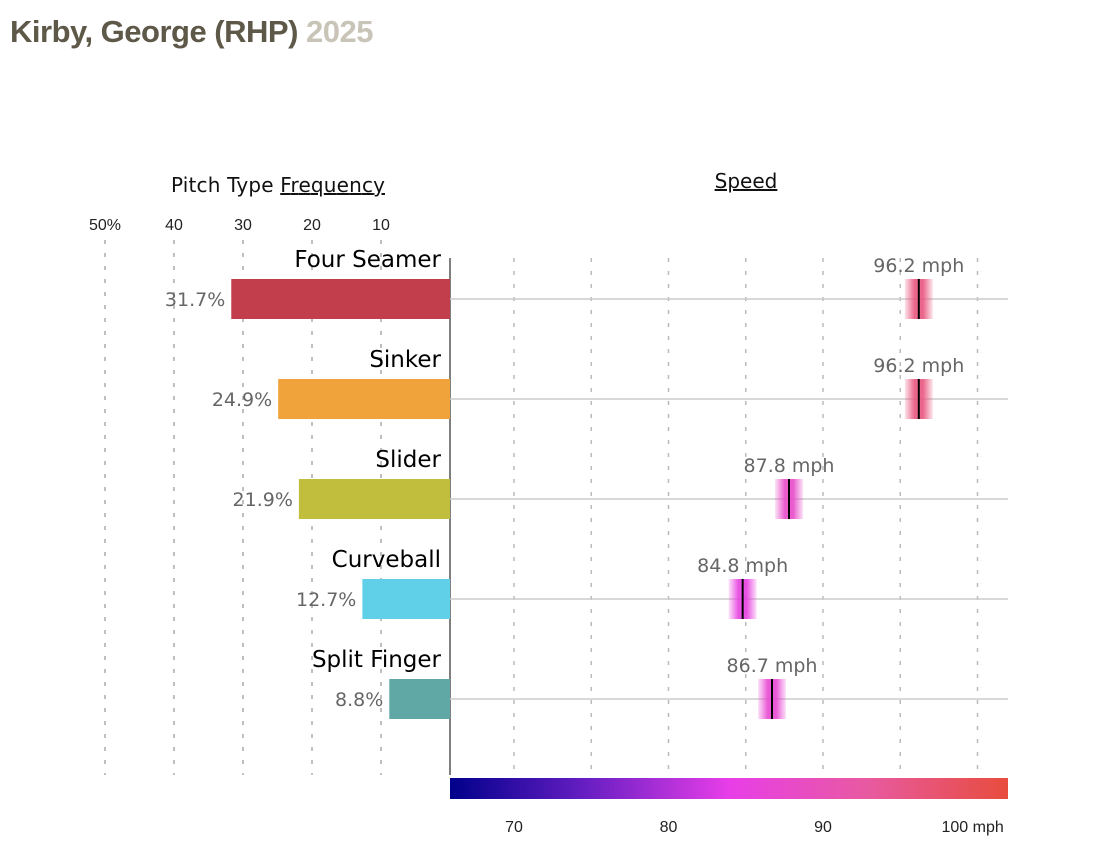 The image size is (1102, 866). I want to click on pitch-type-label: Curveball, so click(386, 560).